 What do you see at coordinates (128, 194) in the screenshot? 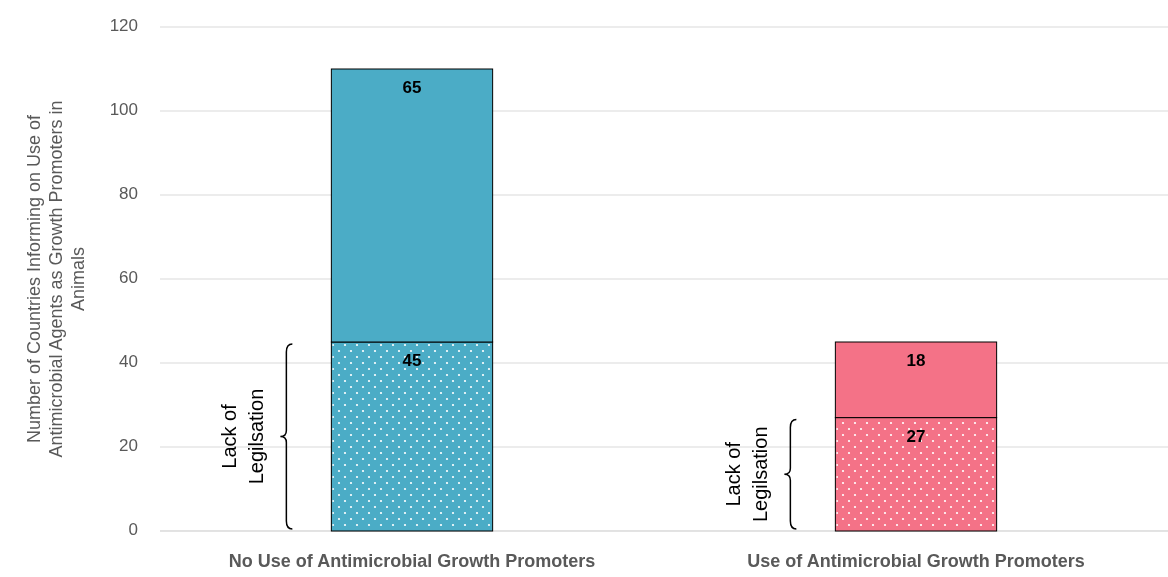
I see `y-tick-label: 80` at bounding box center [128, 194].